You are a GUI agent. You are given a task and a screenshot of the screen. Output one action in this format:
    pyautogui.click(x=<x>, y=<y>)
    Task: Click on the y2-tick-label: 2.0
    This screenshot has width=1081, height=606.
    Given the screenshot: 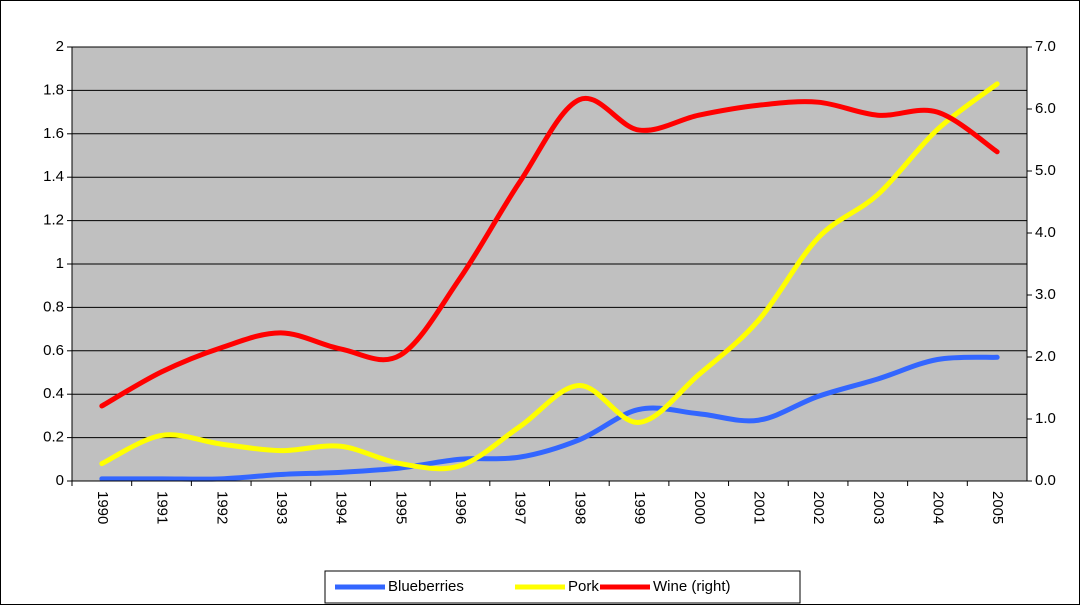 What is the action you would take?
    pyautogui.click(x=1045, y=356)
    